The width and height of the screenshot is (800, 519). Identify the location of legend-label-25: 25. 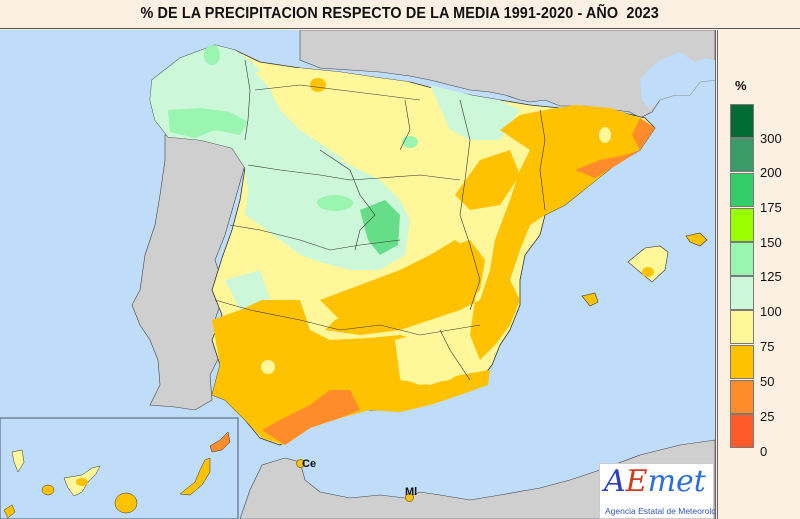
(767, 416).